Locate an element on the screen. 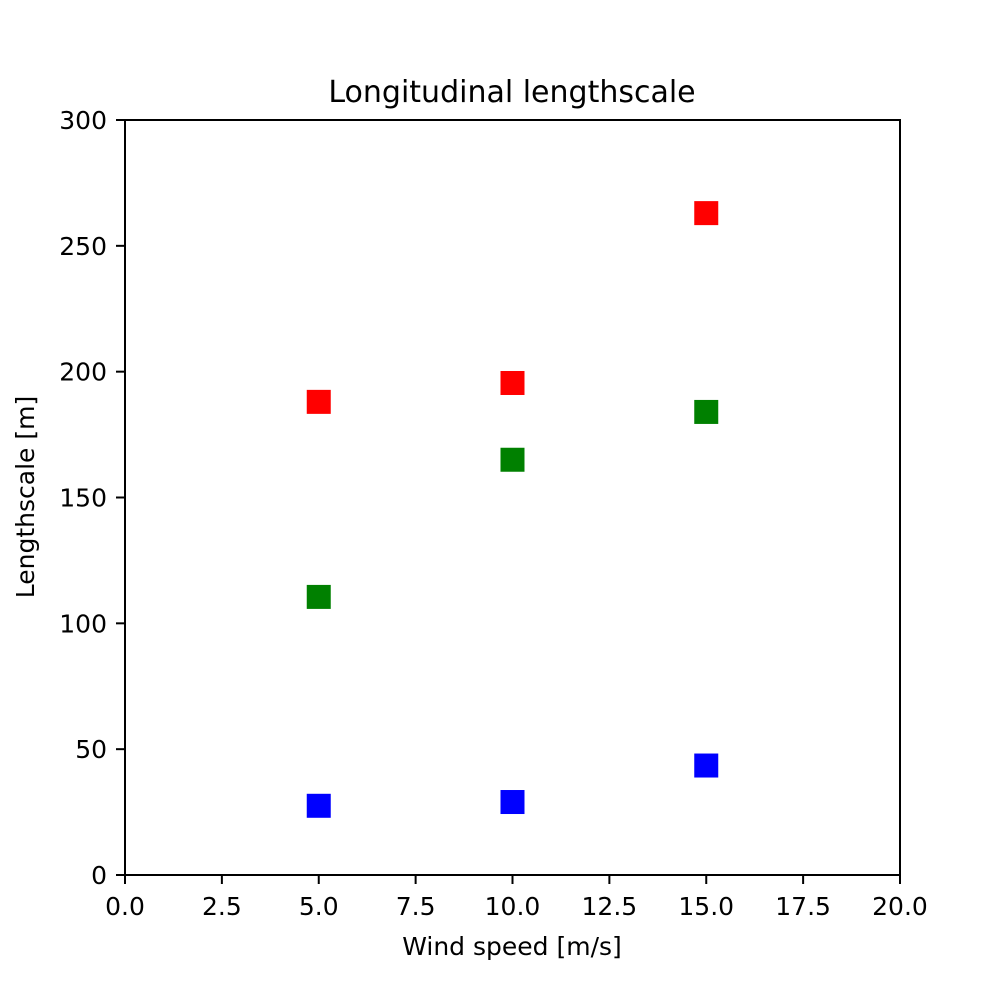 This screenshot has height=1000, width=1000. x-tick-label: 12.5 is located at coordinates (610, 906).